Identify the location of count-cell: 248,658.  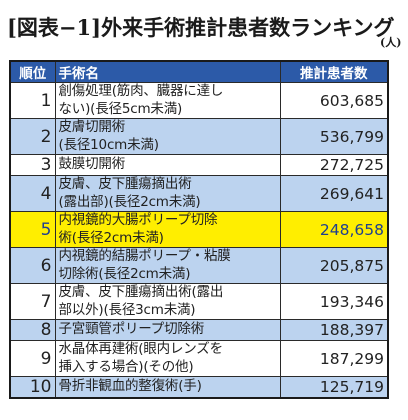
(334, 229).